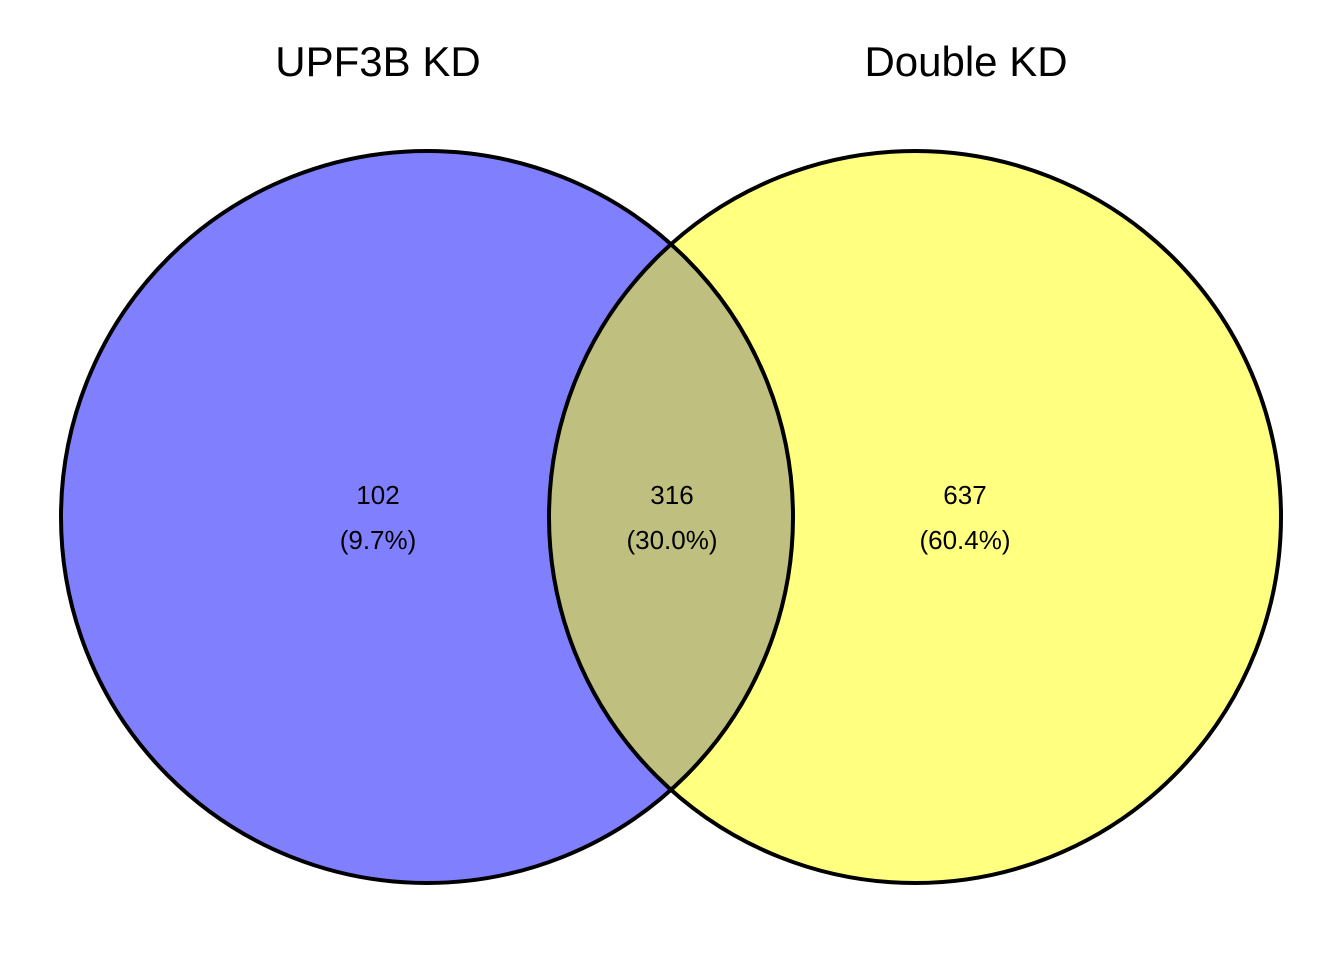 This screenshot has height=960, width=1344. I want to click on overlap-count: 316, so click(671, 495).